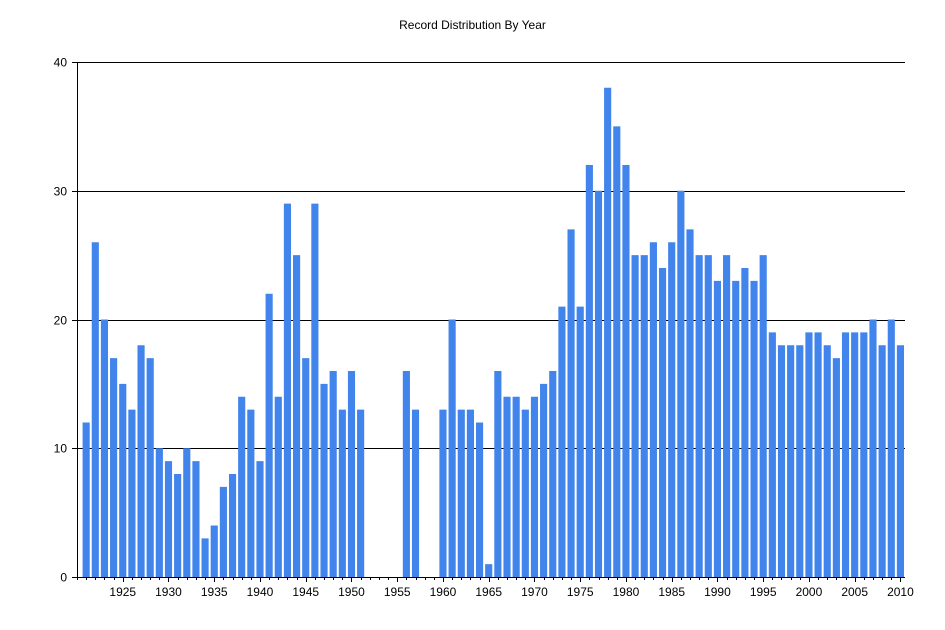 This screenshot has height=630, width=945. What do you see at coordinates (260, 519) in the screenshot?
I see `bar-1940` at bounding box center [260, 519].